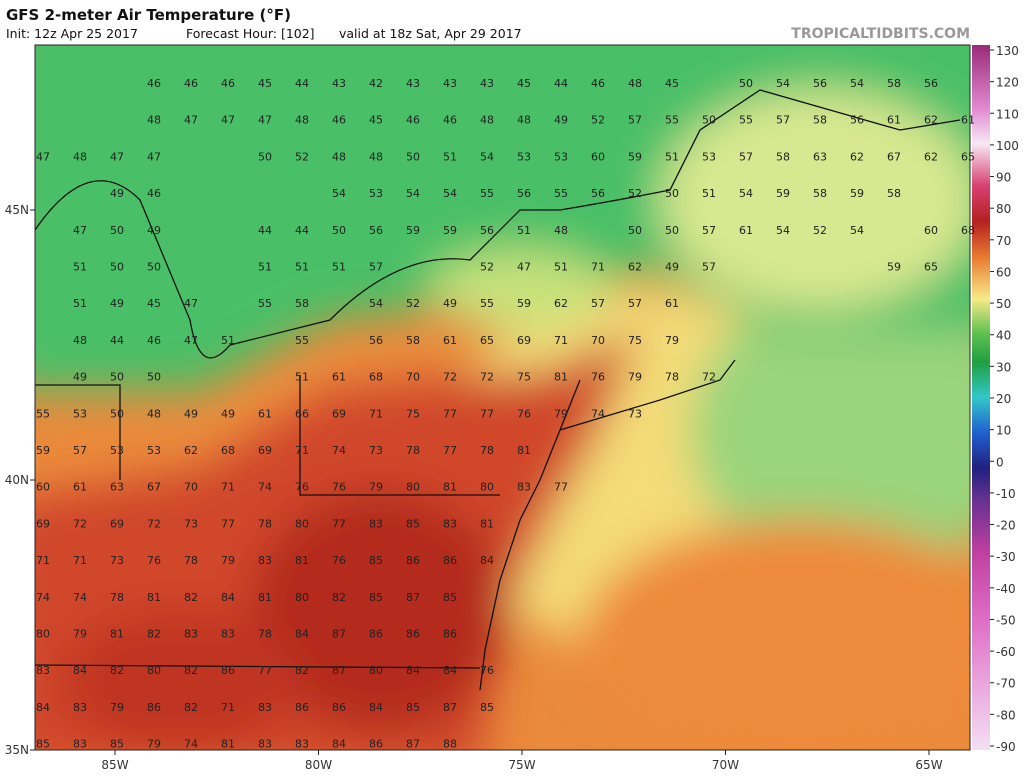 The height and width of the screenshot is (776, 1024). I want to click on station-value: 60, so click(43, 487).